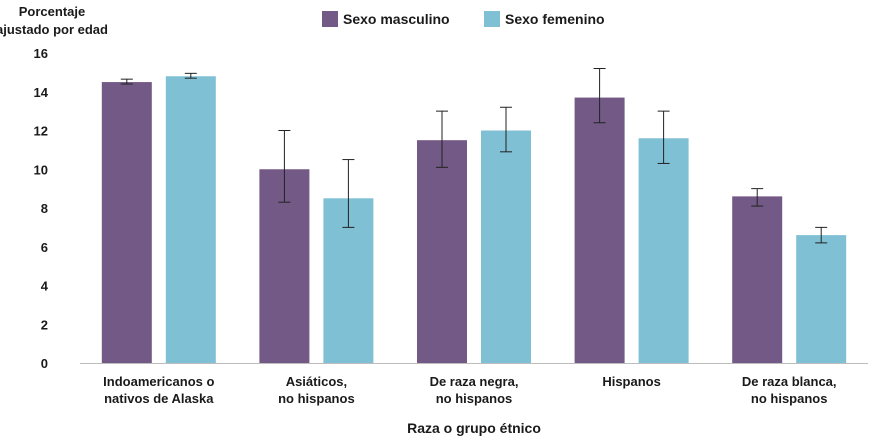  What do you see at coordinates (631, 381) in the screenshot?
I see `category-label: Hispanos` at bounding box center [631, 381].